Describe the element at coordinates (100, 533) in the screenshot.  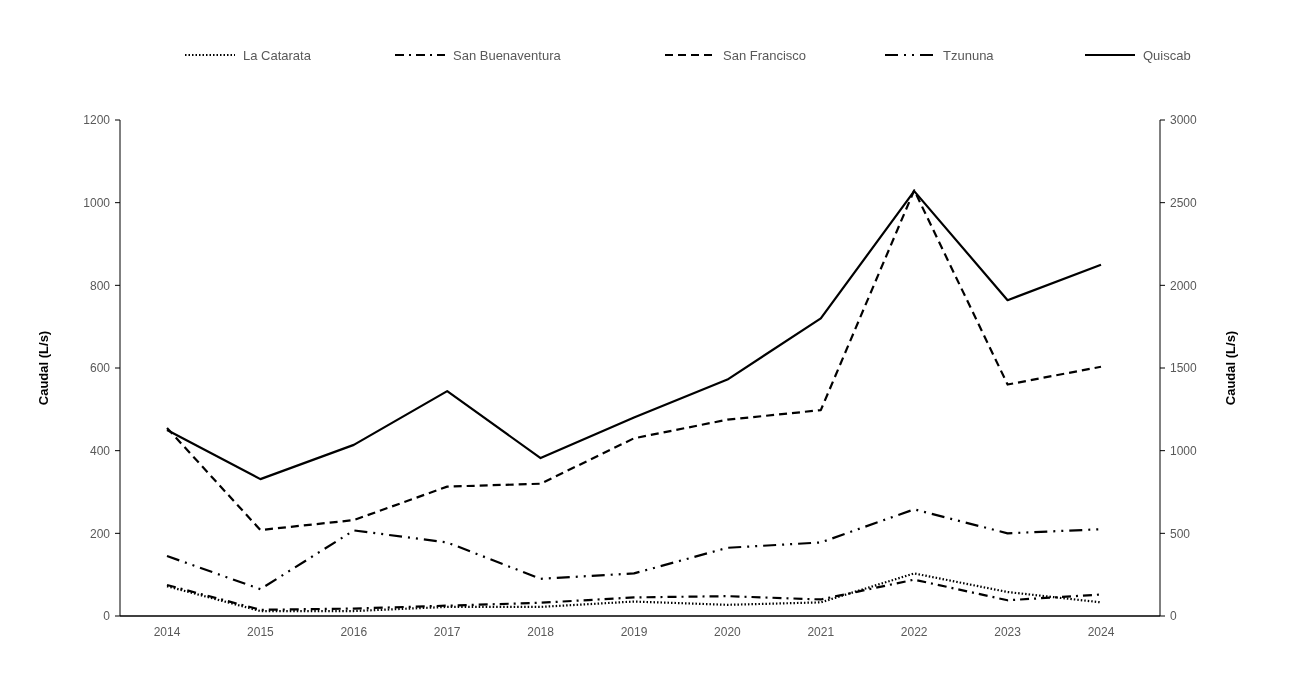
I see `y-tick-label: 200` at that location.